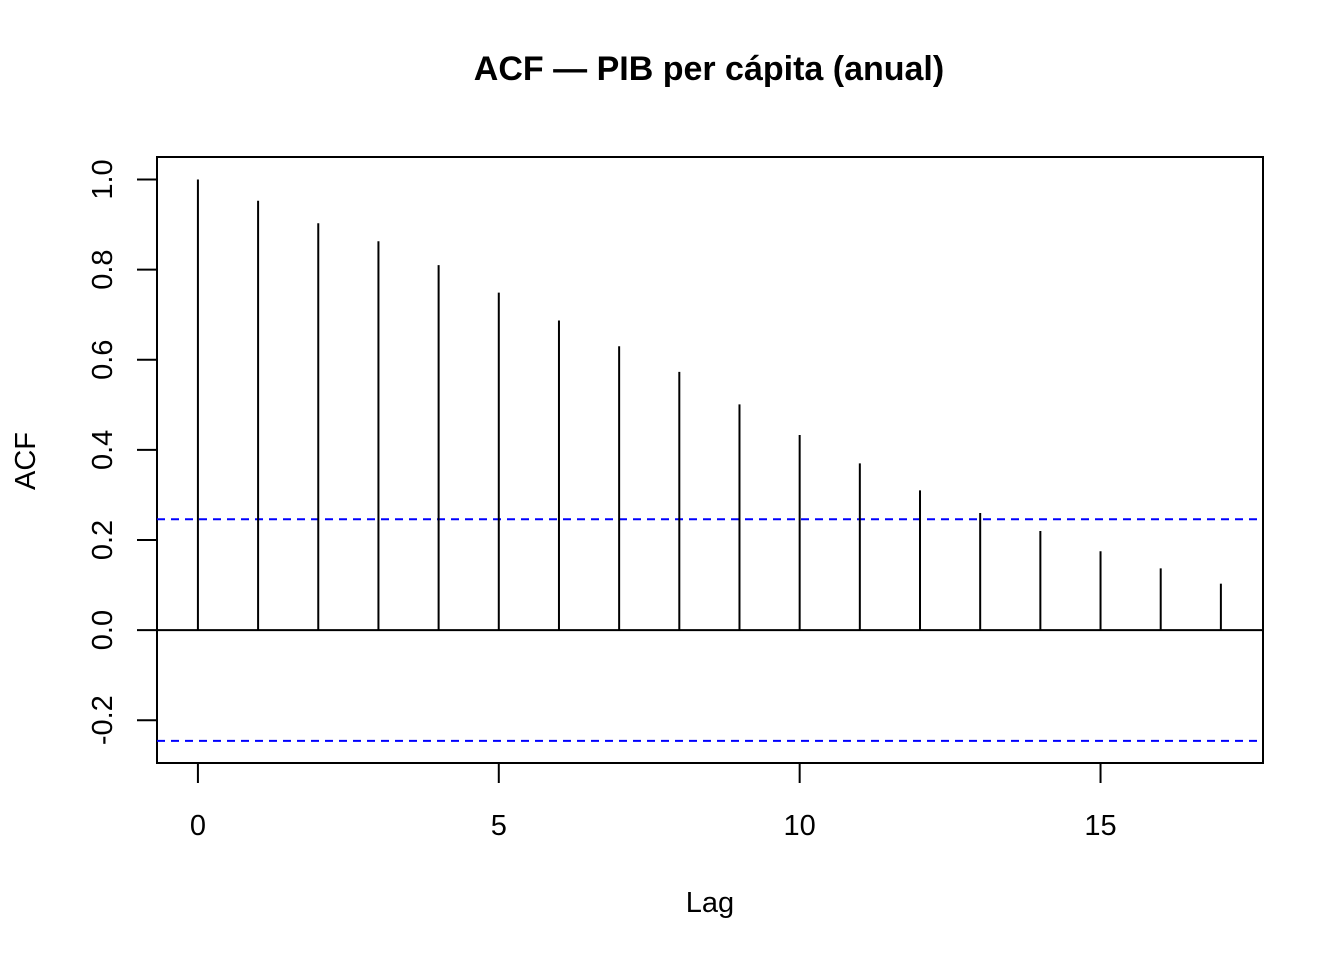 The image size is (1344, 960). What do you see at coordinates (122, 452) in the screenshot?
I see `y-axis: -0.2 0.0 0.2 0.4 0.6 0.8 1.0` at bounding box center [122, 452].